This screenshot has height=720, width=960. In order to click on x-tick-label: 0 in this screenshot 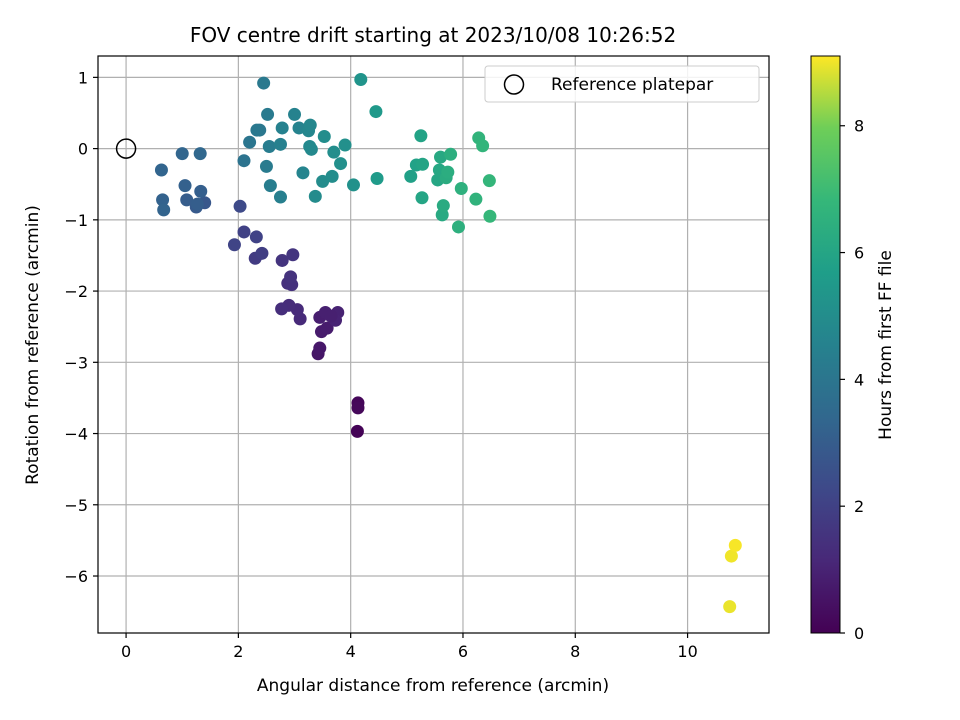, I will do `click(126, 651)`.